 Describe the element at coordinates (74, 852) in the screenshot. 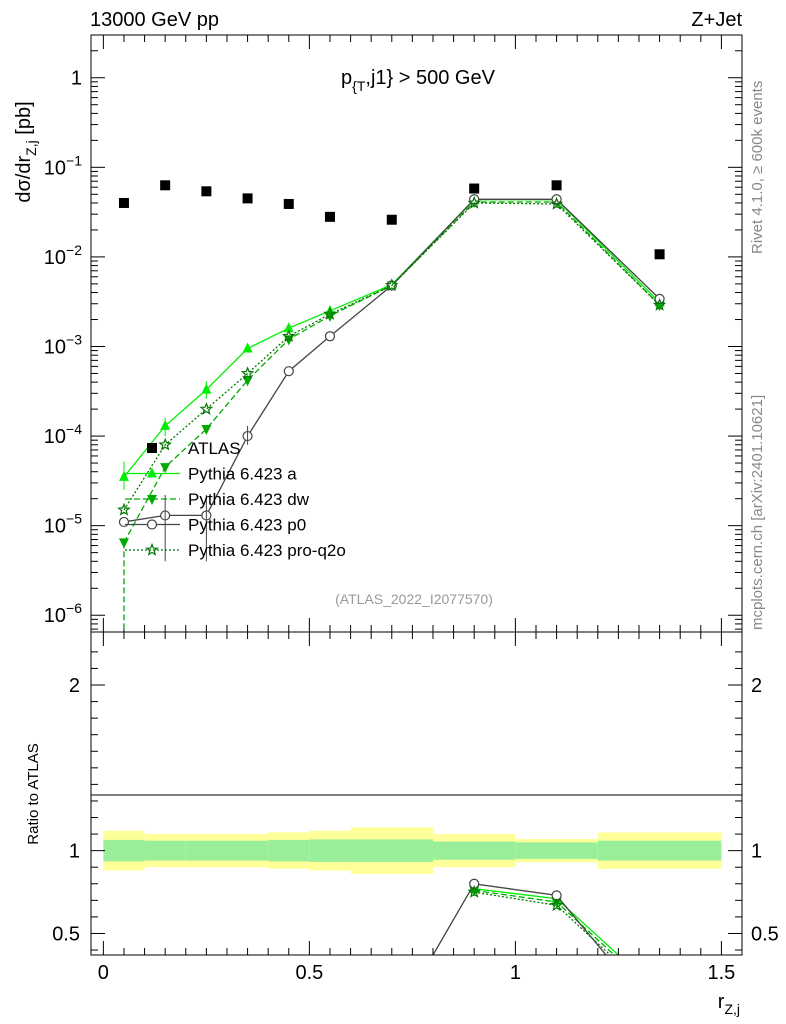

I see `ratio-tick-label-left: 1` at that location.